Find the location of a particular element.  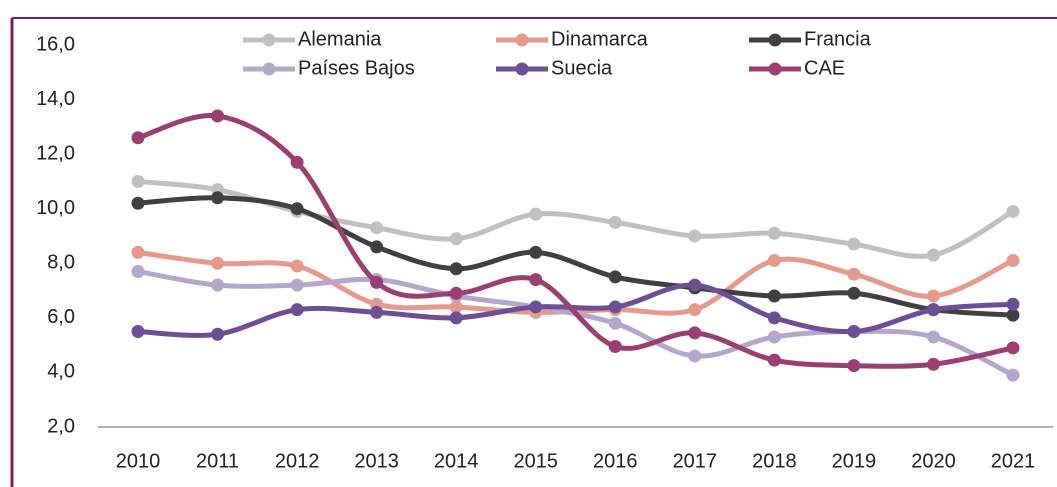

x-tick-label: 2010 is located at coordinates (138, 461).